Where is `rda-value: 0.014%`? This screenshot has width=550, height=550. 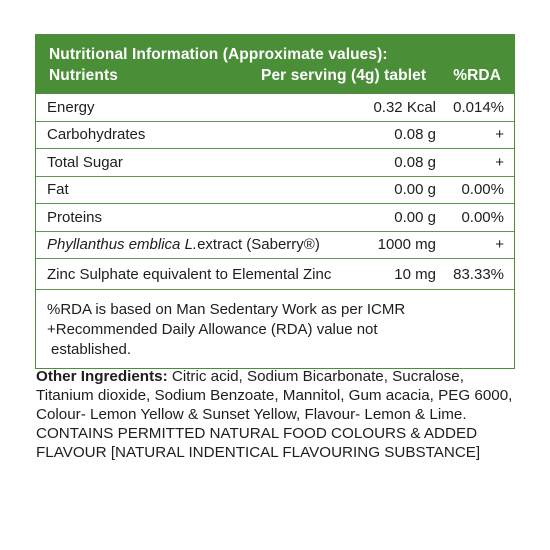 rda-value: 0.014% is located at coordinates (478, 107).